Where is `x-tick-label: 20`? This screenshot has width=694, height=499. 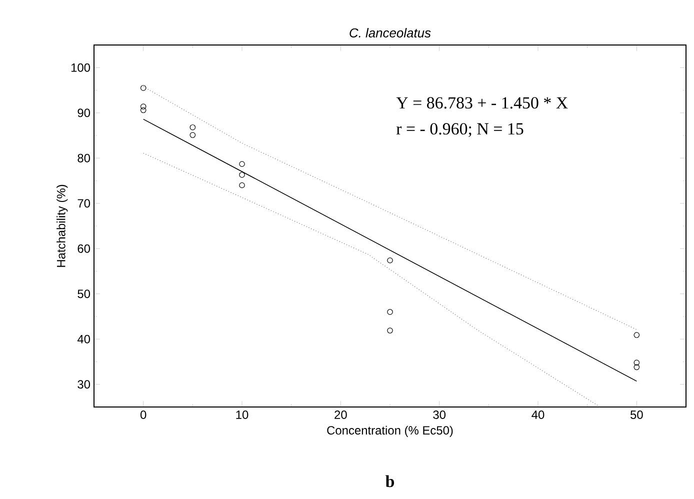
x-tick-label: 20 is located at coordinates (340, 414).